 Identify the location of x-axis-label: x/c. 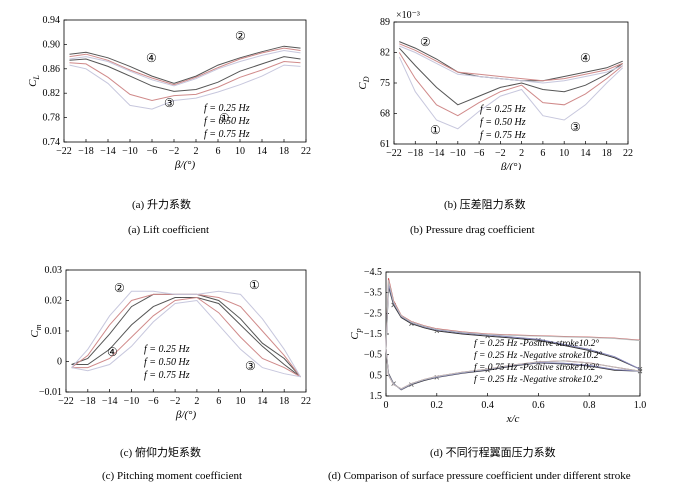
(513, 419).